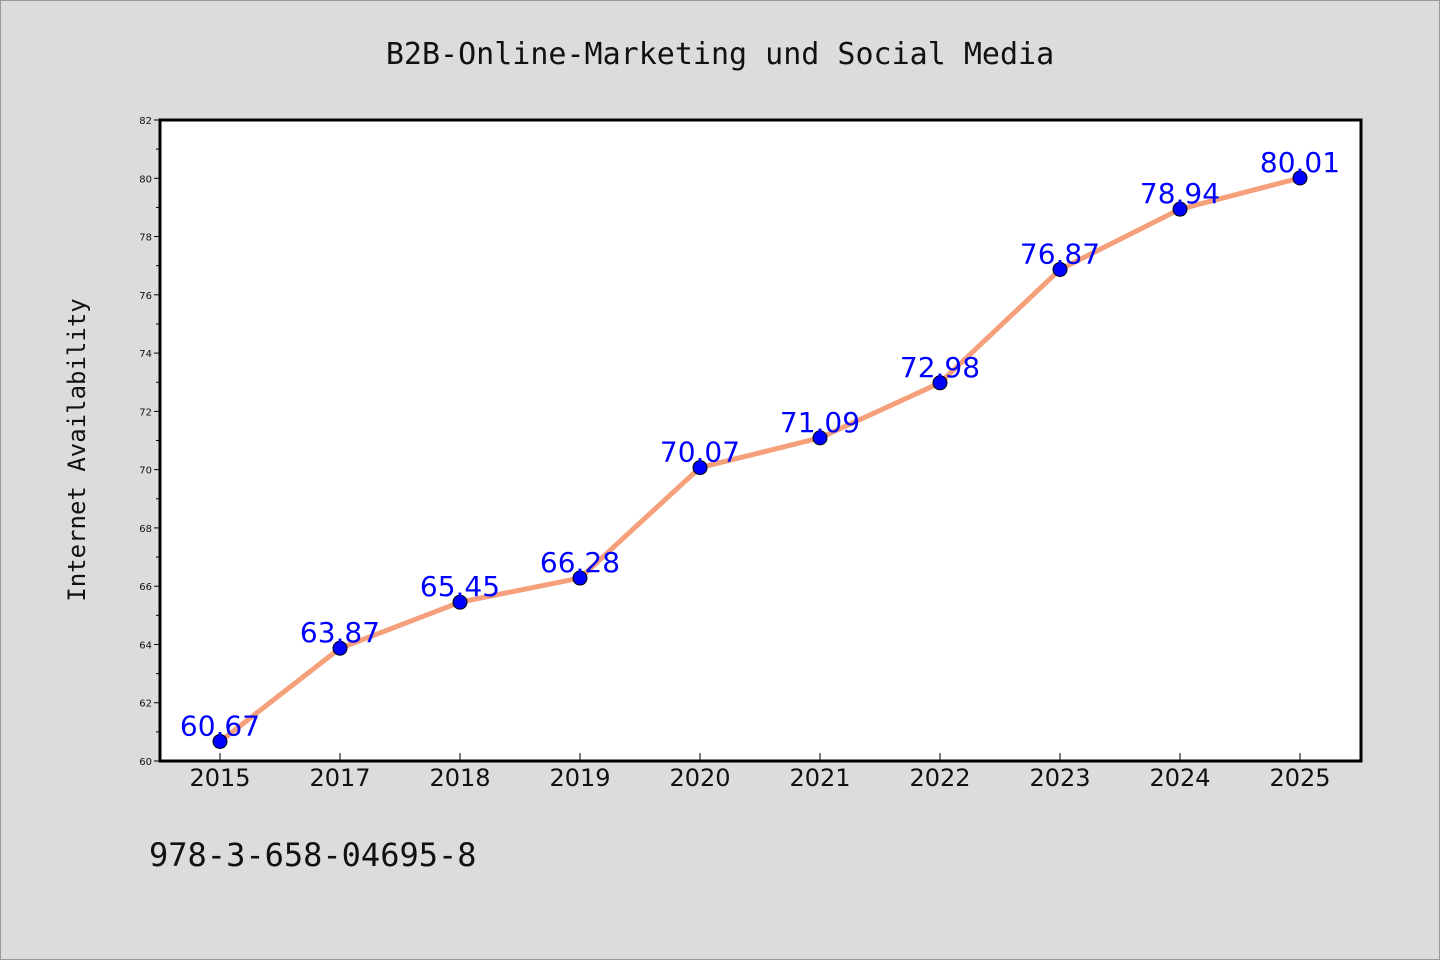  Describe the element at coordinates (579, 778) in the screenshot. I see `x-tick-label: 2019` at that location.